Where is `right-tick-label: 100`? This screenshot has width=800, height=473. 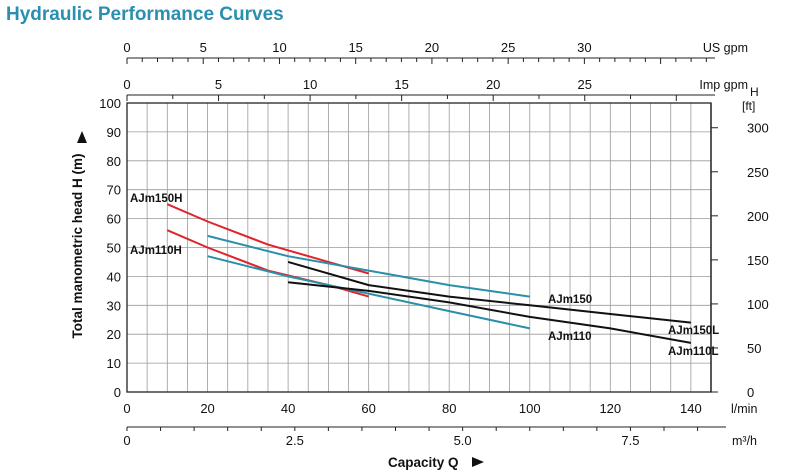 right-tick-label: 100 is located at coordinates (758, 304).